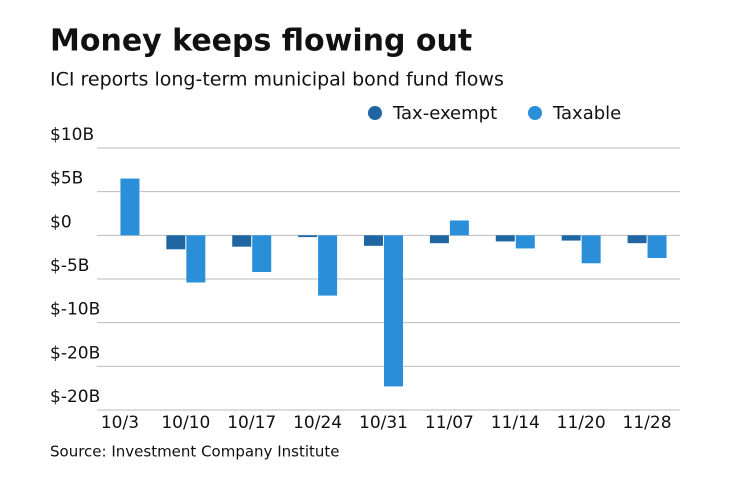 This screenshot has width=740, height=482. What do you see at coordinates (75, 310) in the screenshot?
I see `y-tick-label: $-10B` at bounding box center [75, 310].